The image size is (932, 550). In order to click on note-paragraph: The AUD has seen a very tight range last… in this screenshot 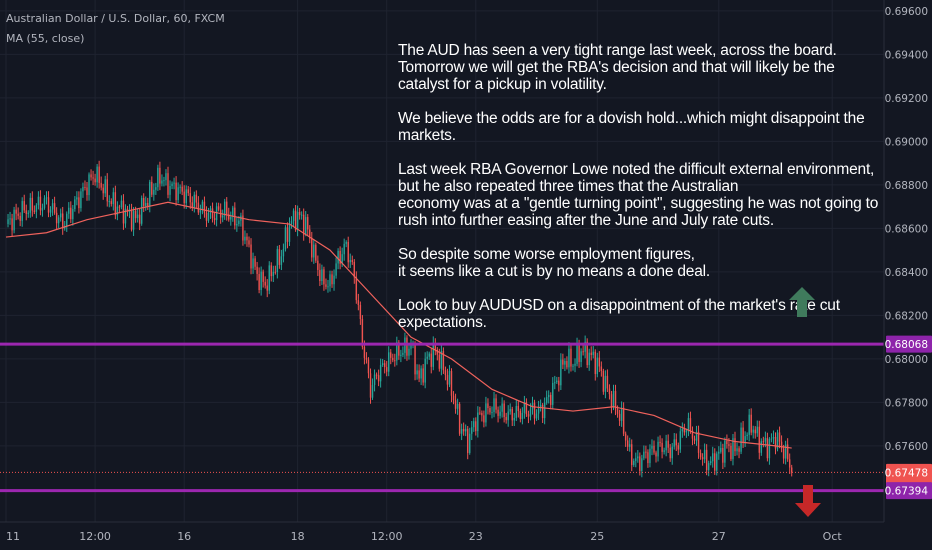, I will do `click(617, 67)`.